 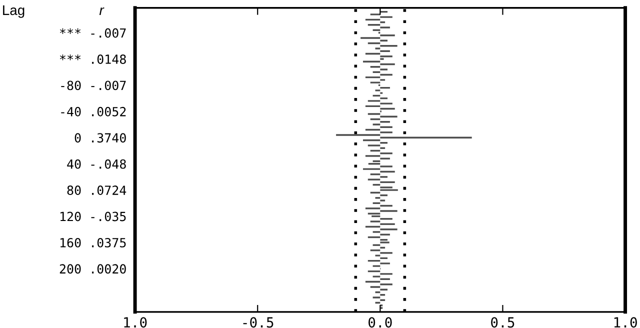 What do you see at coordinates (13, 11) in the screenshot?
I see `text: Lag` at bounding box center [13, 11].